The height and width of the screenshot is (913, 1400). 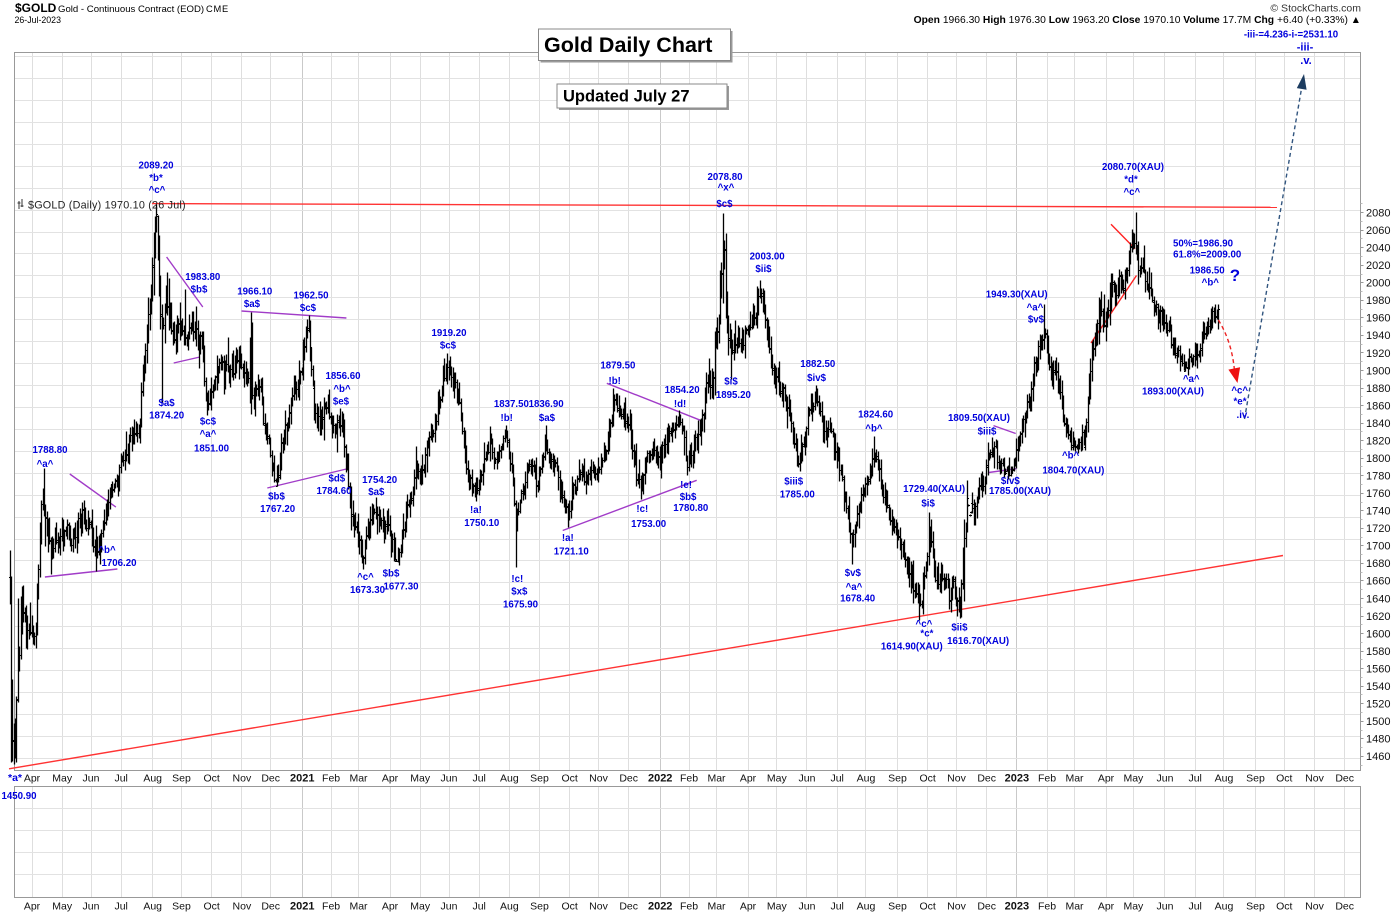 I want to click on svg-text: 1780.80, so click(x=690, y=508).